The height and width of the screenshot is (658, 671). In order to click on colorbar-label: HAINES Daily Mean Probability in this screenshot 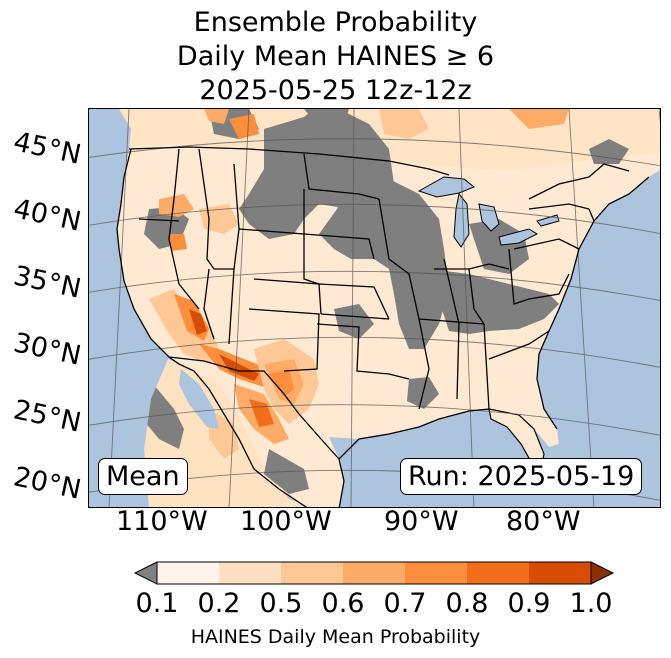, I will do `click(335, 637)`.